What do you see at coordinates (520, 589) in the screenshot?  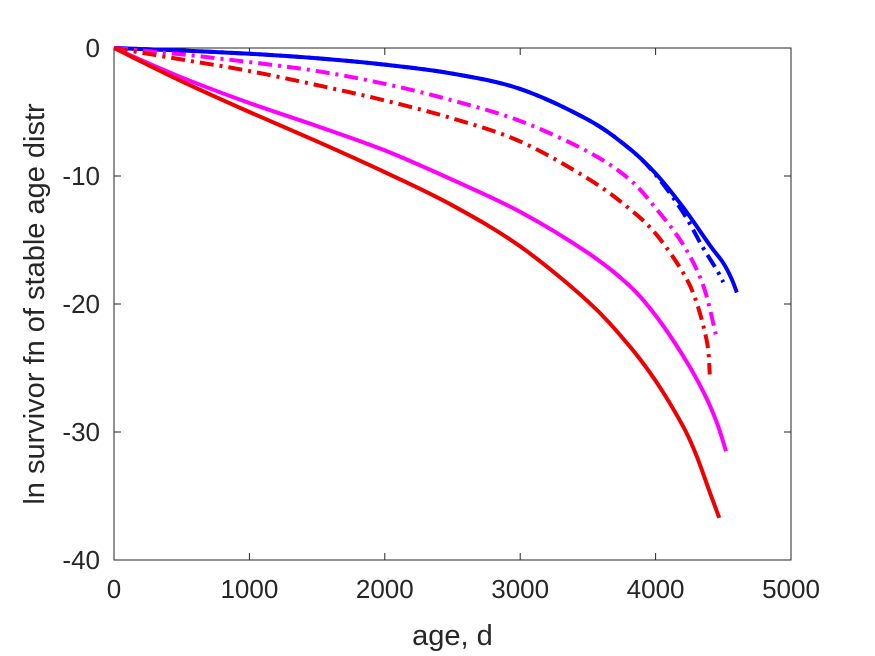 I see `x-tick-label: 3000` at bounding box center [520, 589].